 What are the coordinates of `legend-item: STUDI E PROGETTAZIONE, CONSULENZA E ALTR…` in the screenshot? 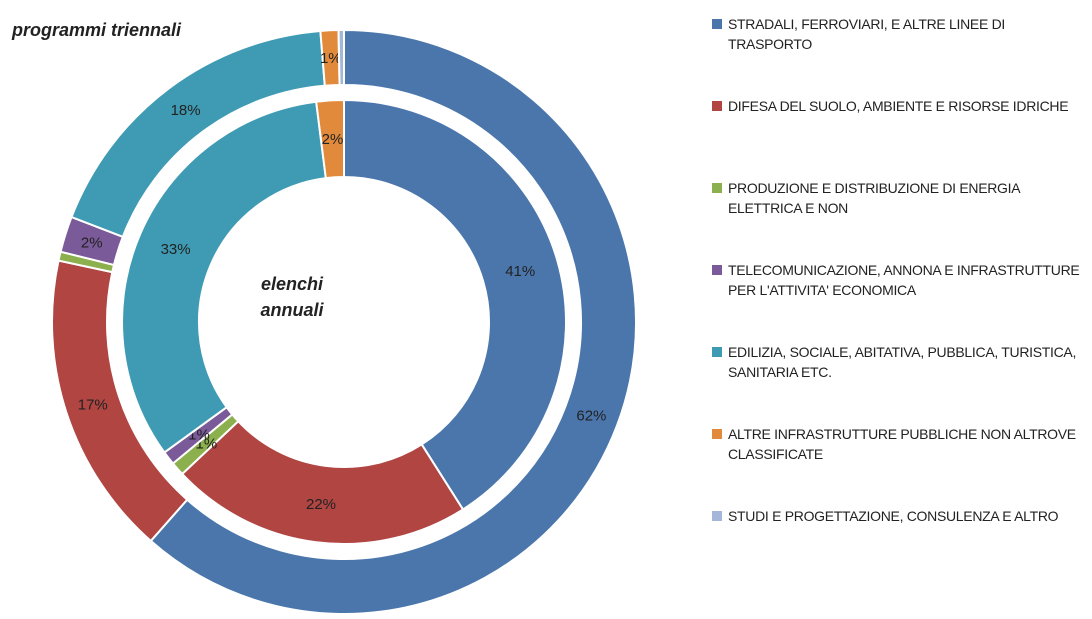 It's located at (899, 547).